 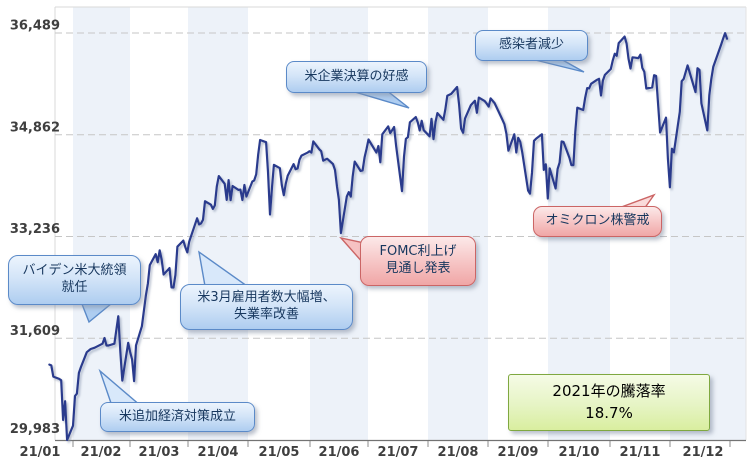 I want to click on callout-fomc: FOMC利上げ 見通し発表, so click(x=418, y=261).